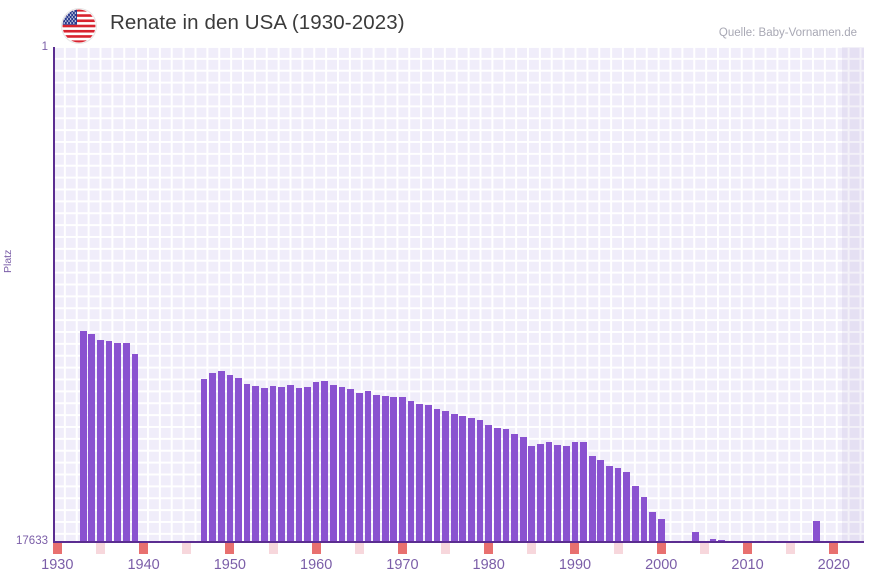 This screenshot has width=873, height=587. Describe the element at coordinates (402, 565) in the screenshot. I see `x-axis-tick-label: 1970` at that location.